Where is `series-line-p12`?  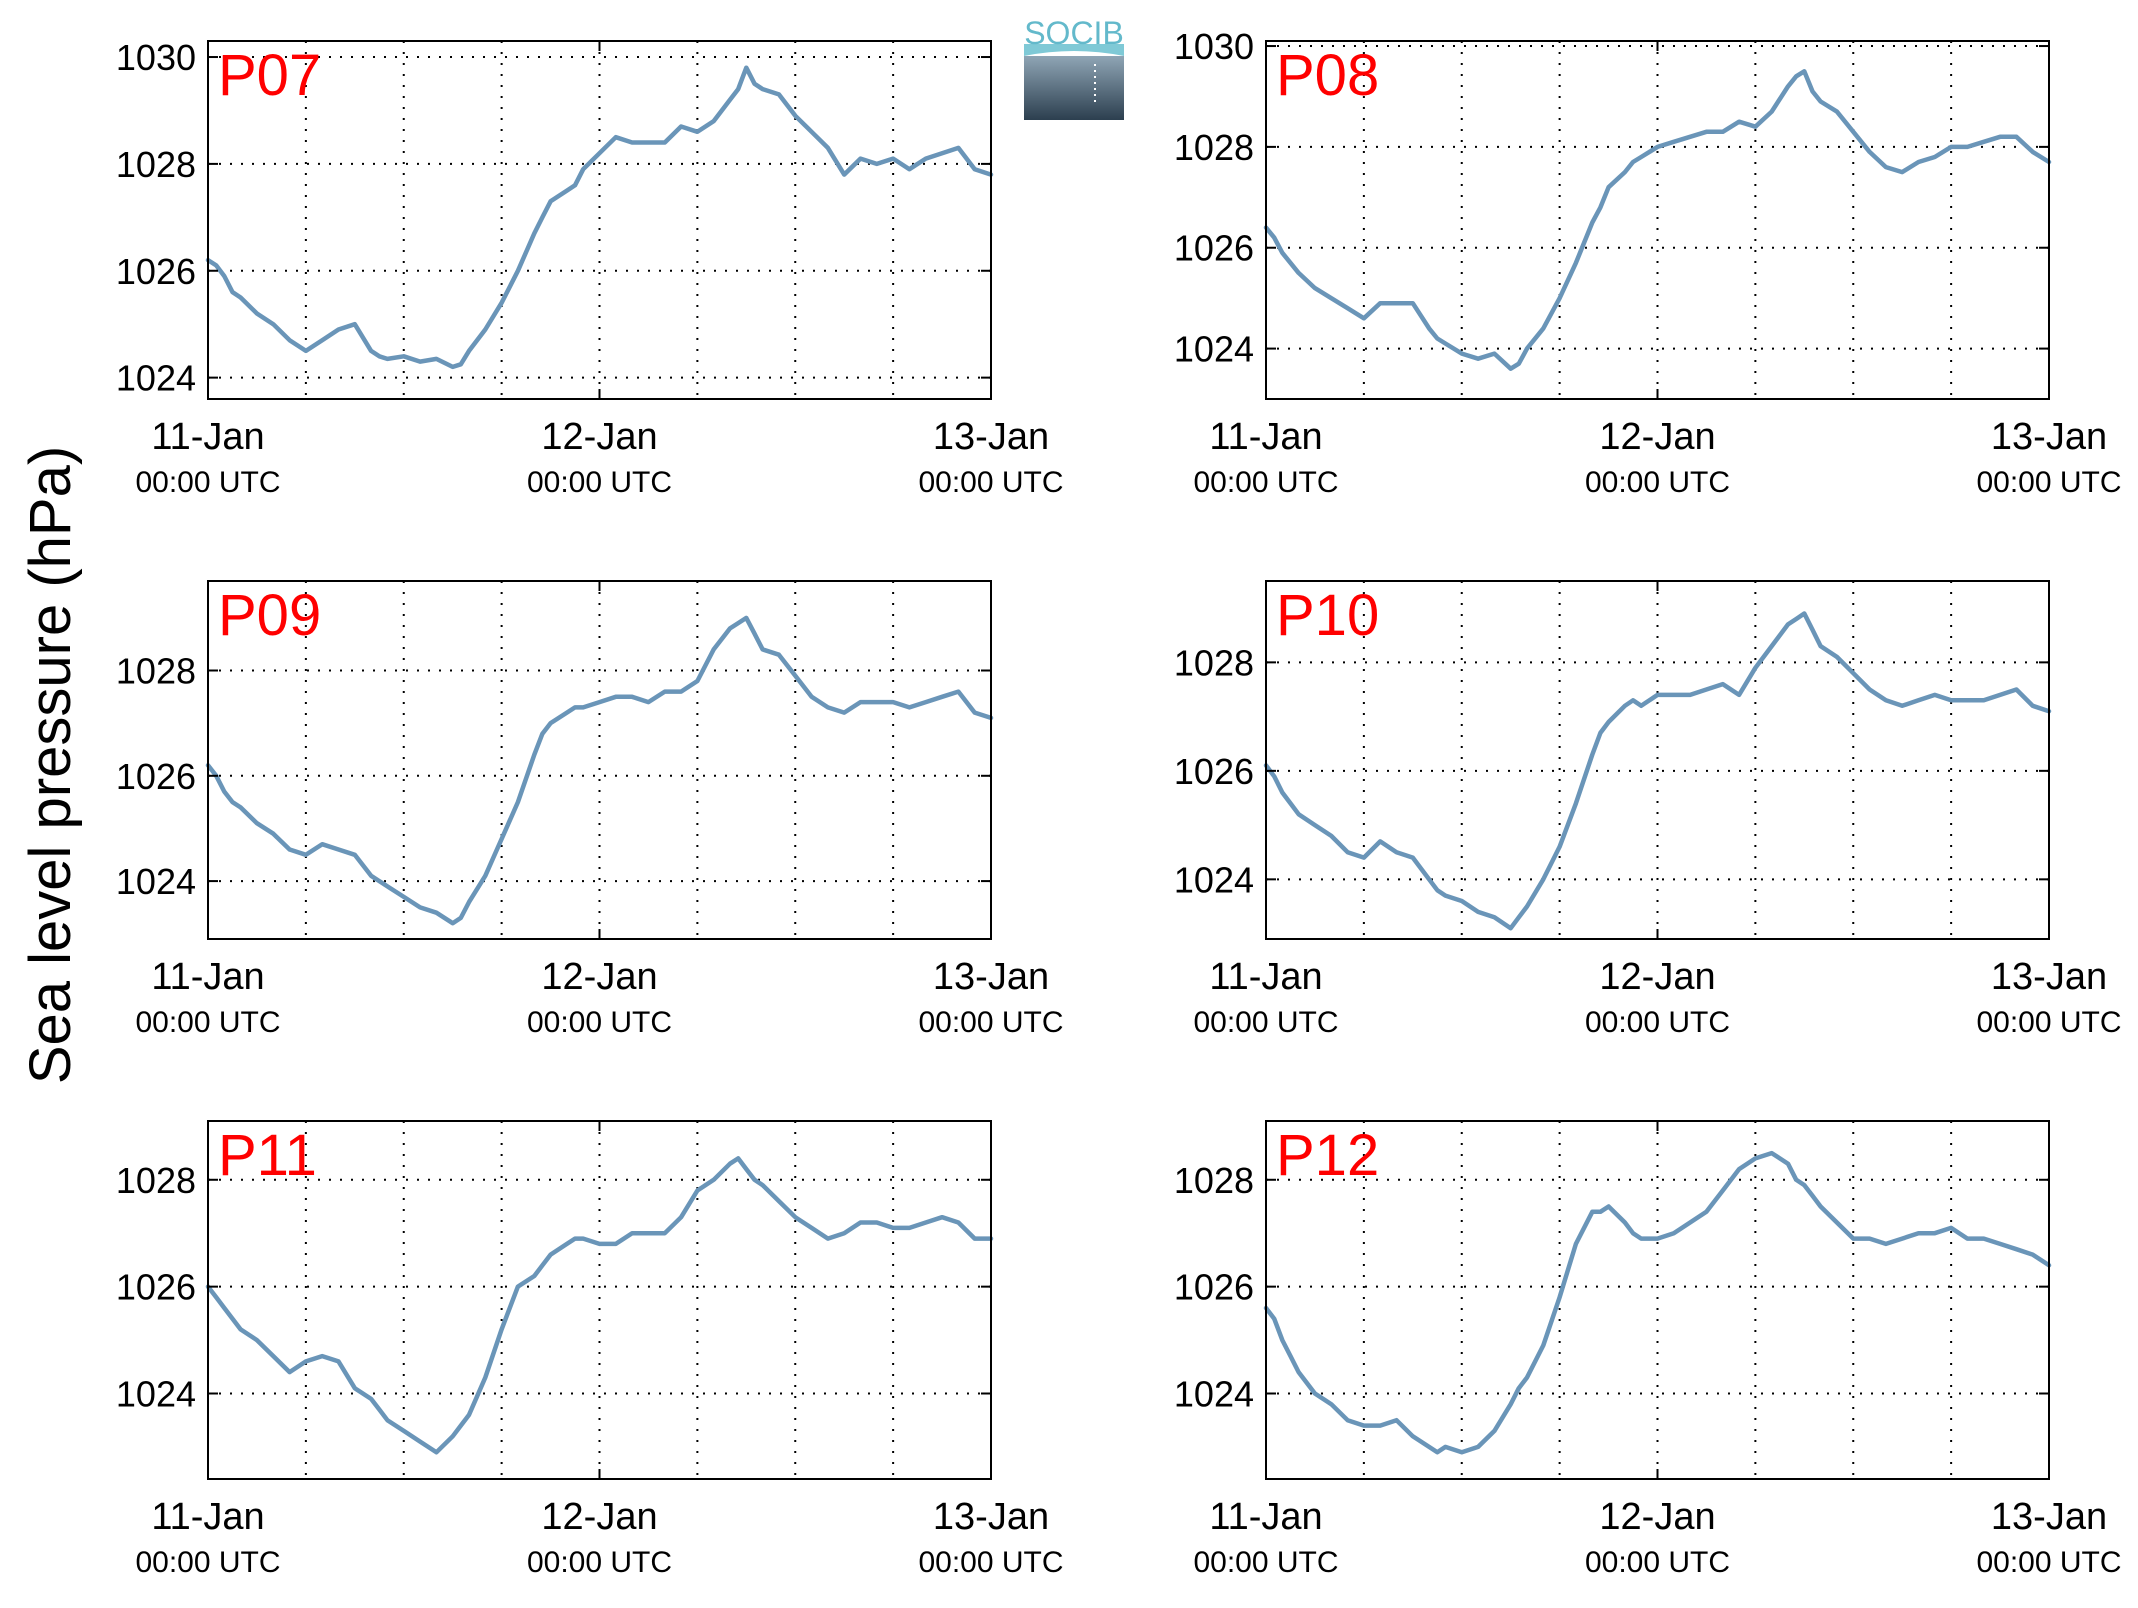 series-line-p12 is located at coordinates (1657, 1302).